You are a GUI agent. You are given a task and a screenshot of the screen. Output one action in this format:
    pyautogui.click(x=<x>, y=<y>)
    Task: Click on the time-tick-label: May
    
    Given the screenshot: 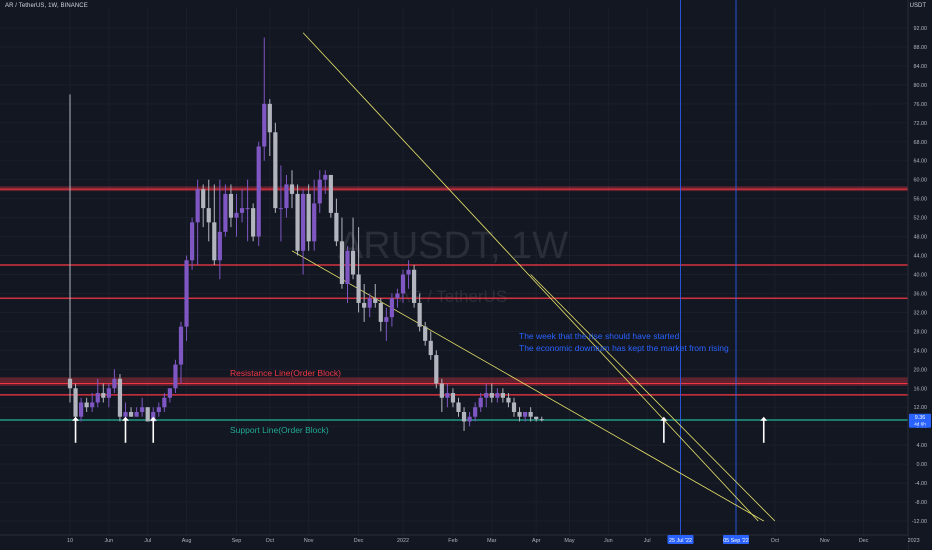 What is the action you would take?
    pyautogui.click(x=569, y=541)
    